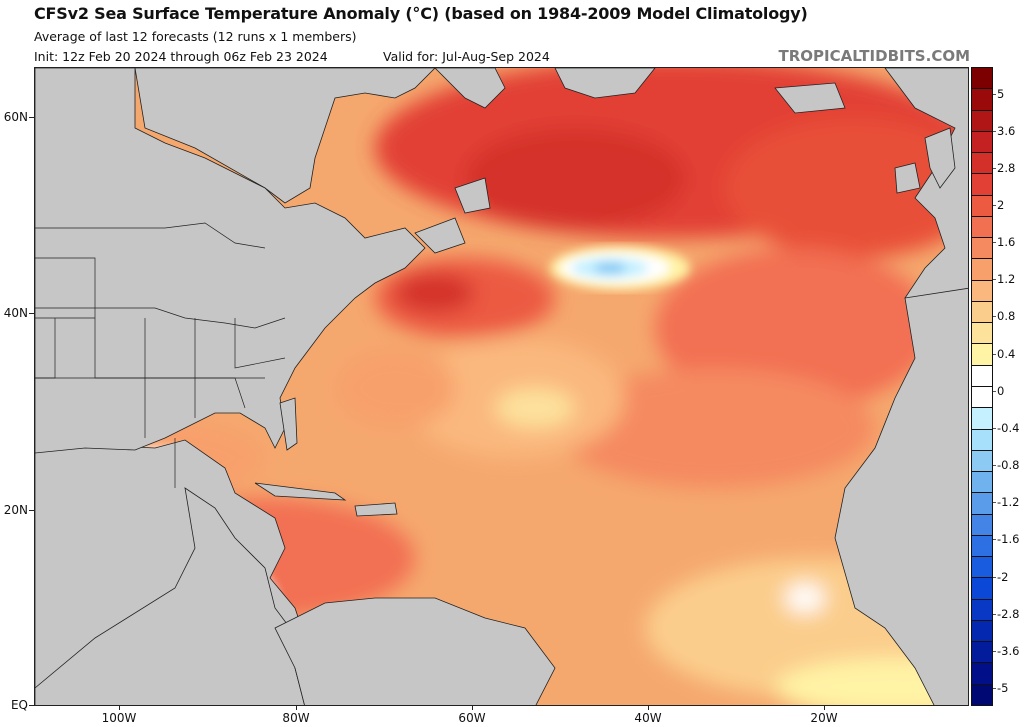 The height and width of the screenshot is (727, 1024). I want to click on lat-label-20n: 20N, so click(15, 510).